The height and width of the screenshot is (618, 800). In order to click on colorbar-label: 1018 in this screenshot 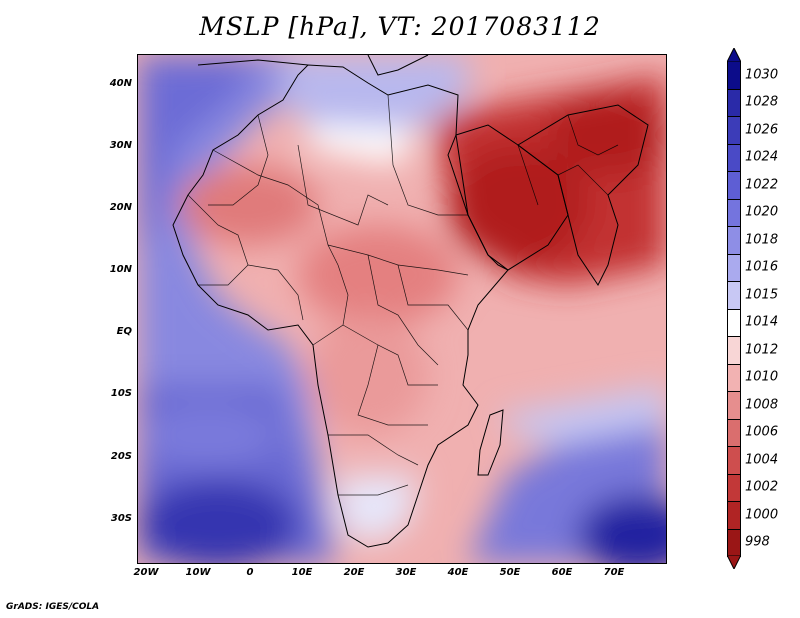, I will do `click(762, 240)`.